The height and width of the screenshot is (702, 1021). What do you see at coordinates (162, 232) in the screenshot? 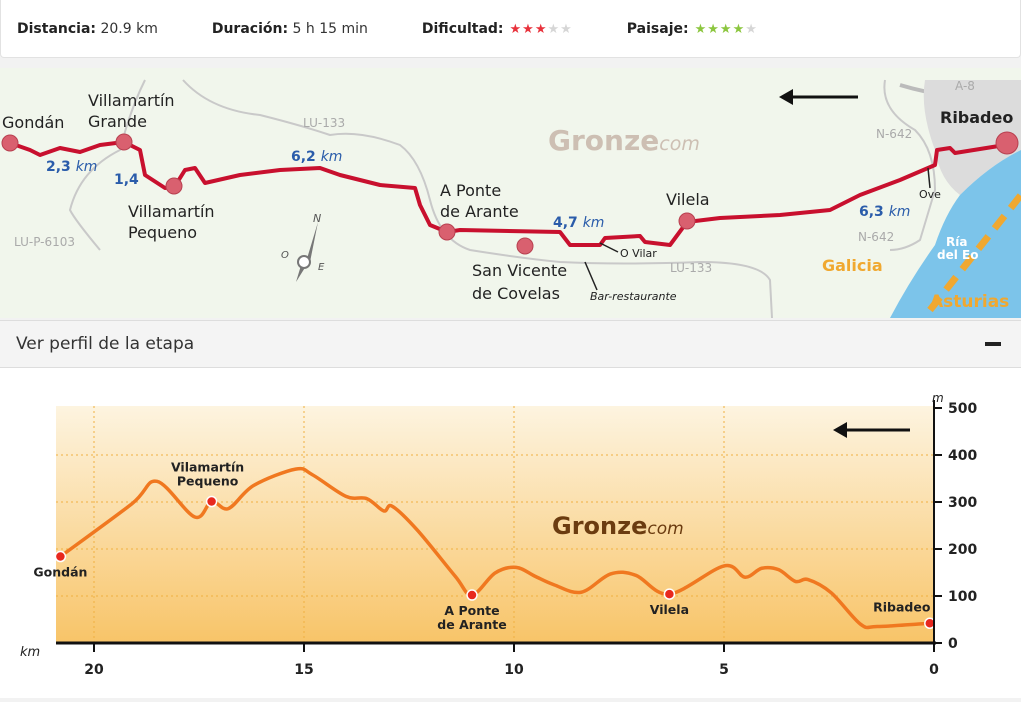
I see `svg-text: Pequeno` at bounding box center [162, 232].